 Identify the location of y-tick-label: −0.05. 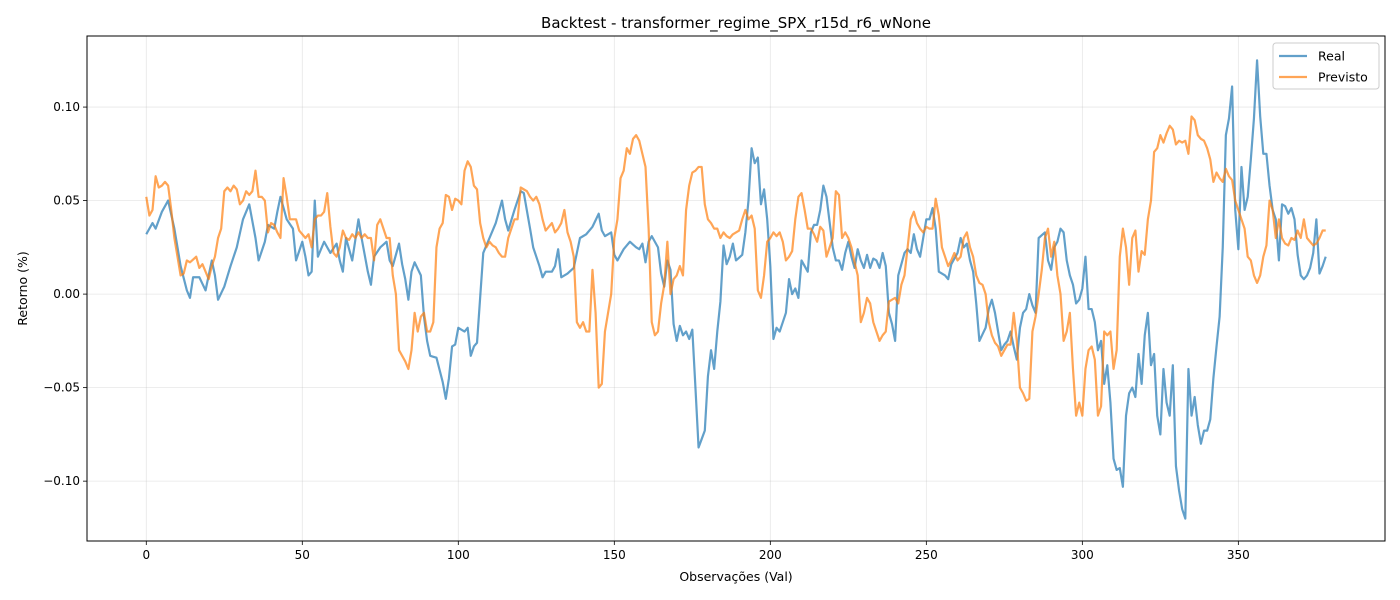
(61, 388).